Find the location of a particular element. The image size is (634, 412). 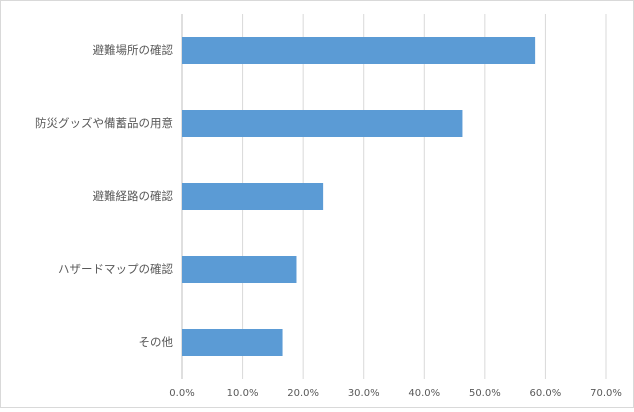

x-tick-label: 50.0% is located at coordinates (485, 393).